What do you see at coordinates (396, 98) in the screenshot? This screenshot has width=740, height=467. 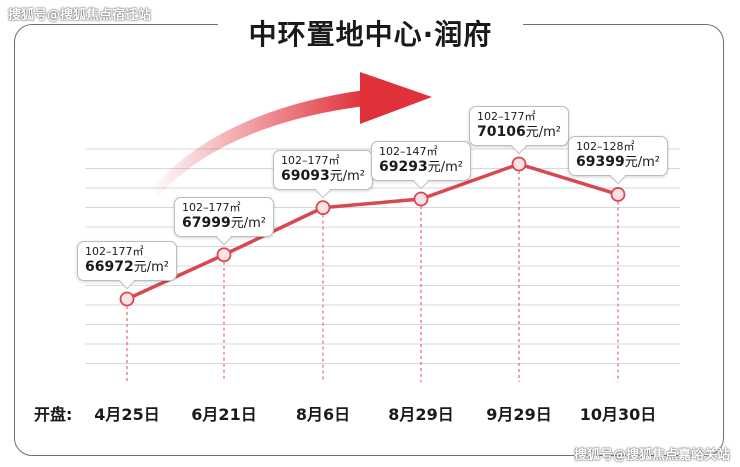 I see `trend-arrow-head` at bounding box center [396, 98].